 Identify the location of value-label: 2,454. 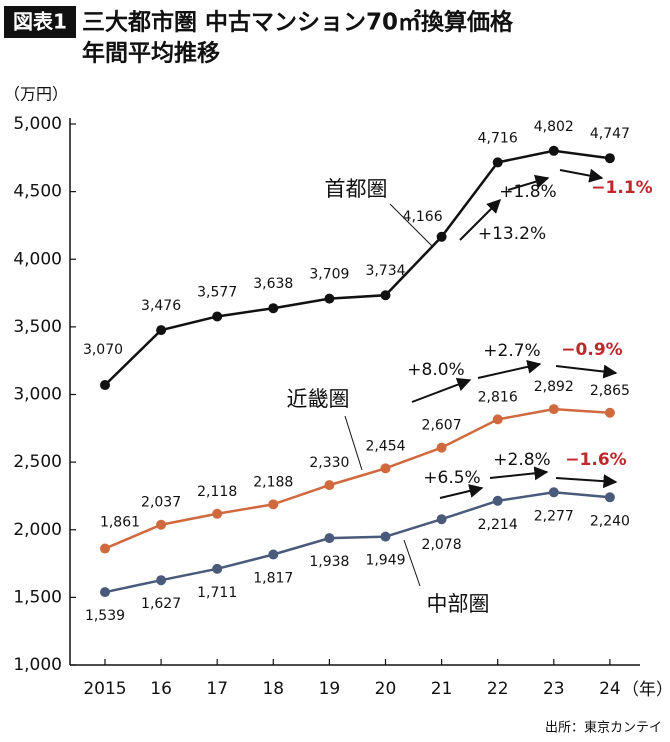
(385, 446).